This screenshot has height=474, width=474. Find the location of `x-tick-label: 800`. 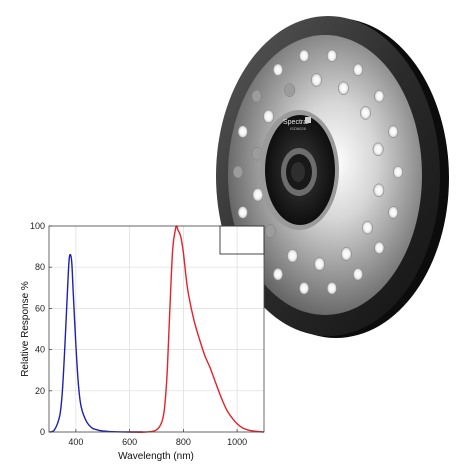

x-tick-label: 800 is located at coordinates (183, 442).